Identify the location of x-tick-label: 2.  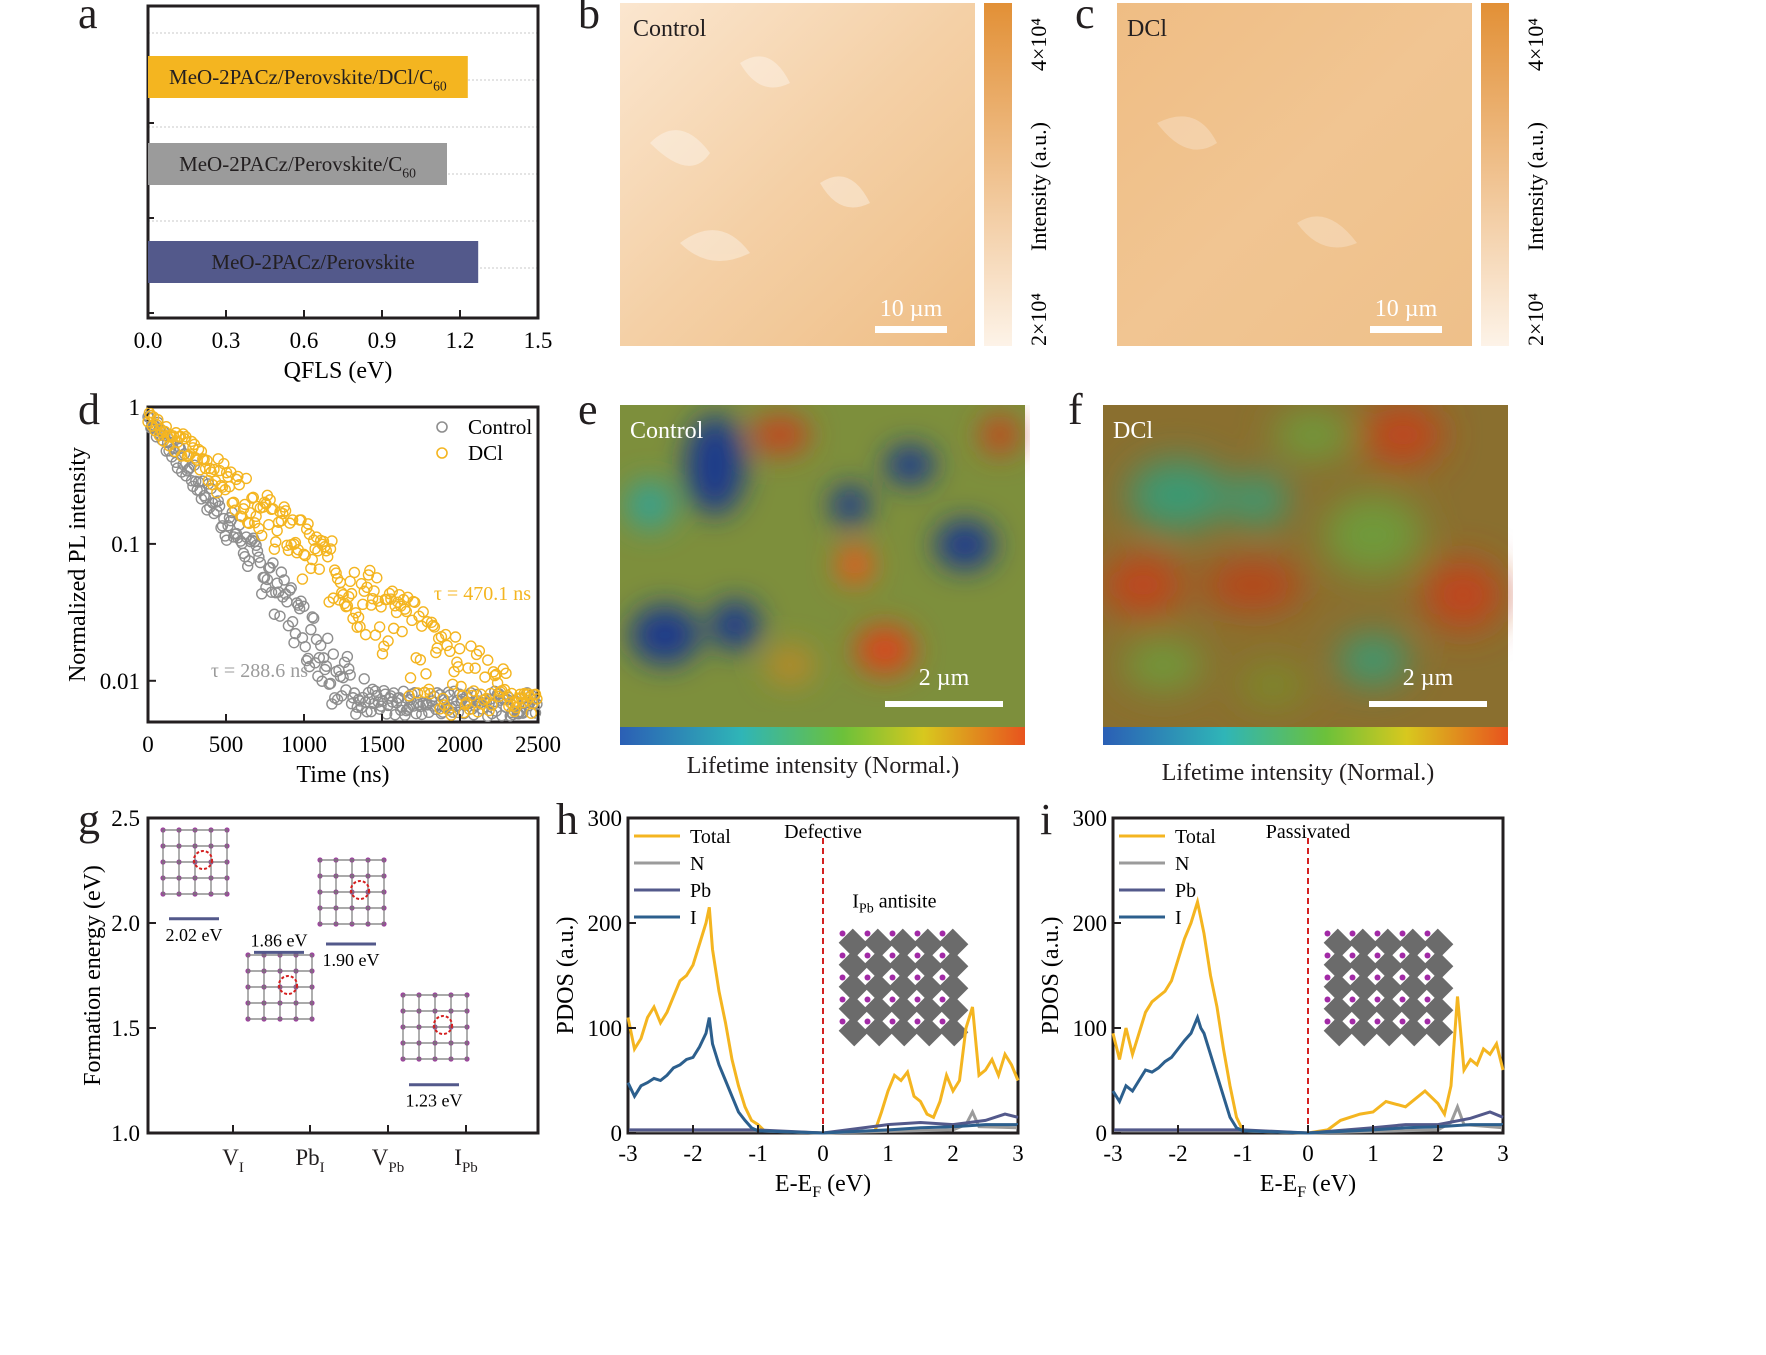
(953, 1153).